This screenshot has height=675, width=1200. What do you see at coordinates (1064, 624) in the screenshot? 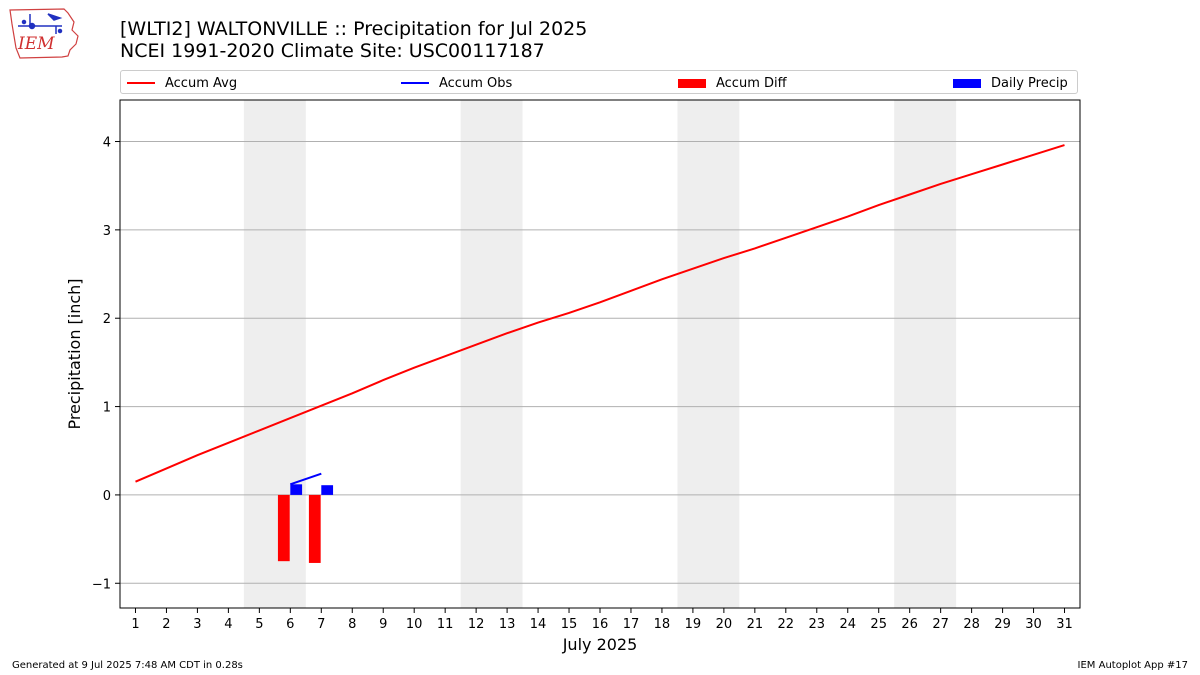
I see `x-tick-label: 31` at bounding box center [1064, 624].